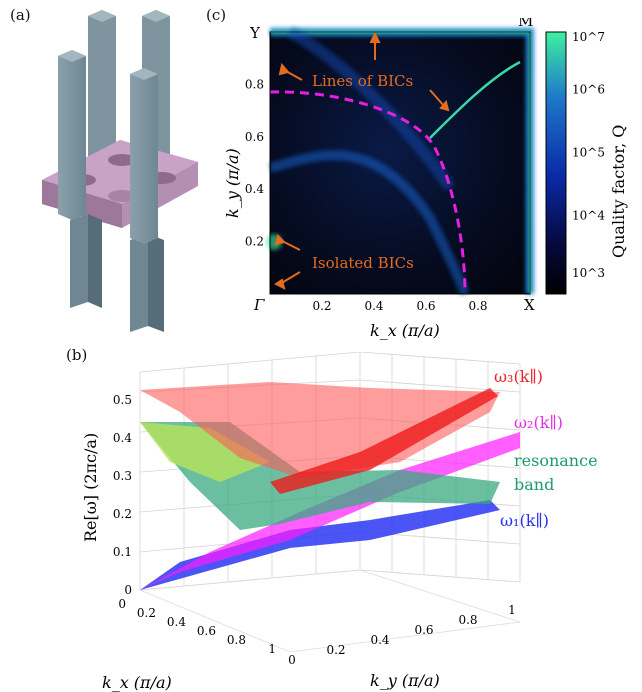  What do you see at coordinates (292, 660) in the screenshot?
I see `ky-tick-label: 0` at bounding box center [292, 660].